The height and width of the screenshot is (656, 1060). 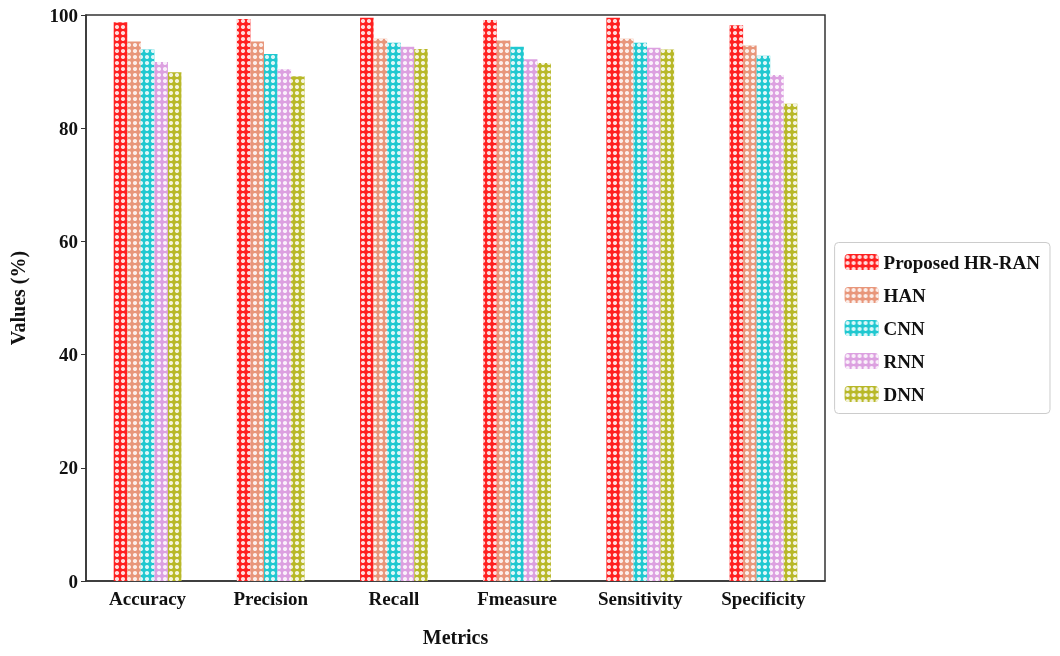 What do you see at coordinates (640, 598) in the screenshot?
I see `x-tick-label: Sensitivity` at bounding box center [640, 598].